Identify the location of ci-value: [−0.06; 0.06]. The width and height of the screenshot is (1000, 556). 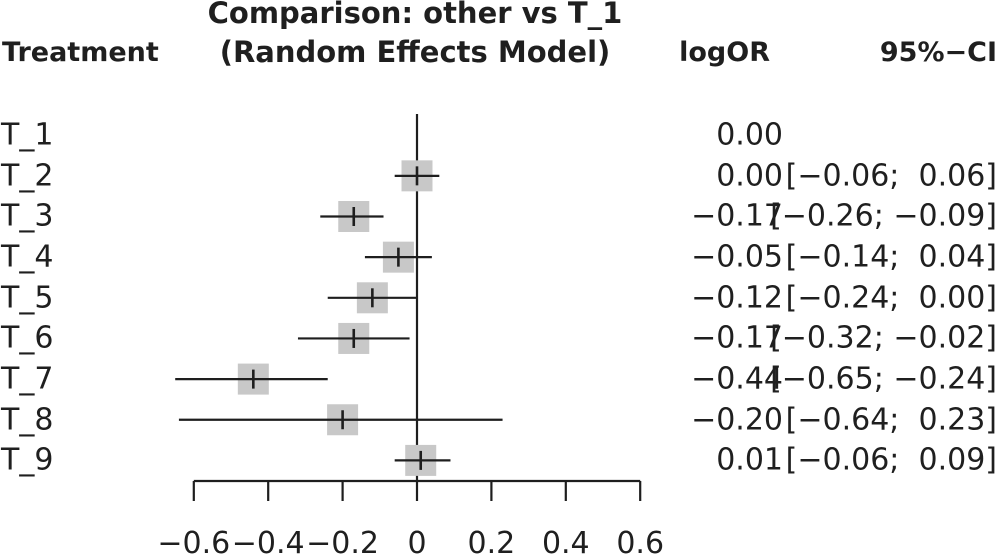
(891, 176).